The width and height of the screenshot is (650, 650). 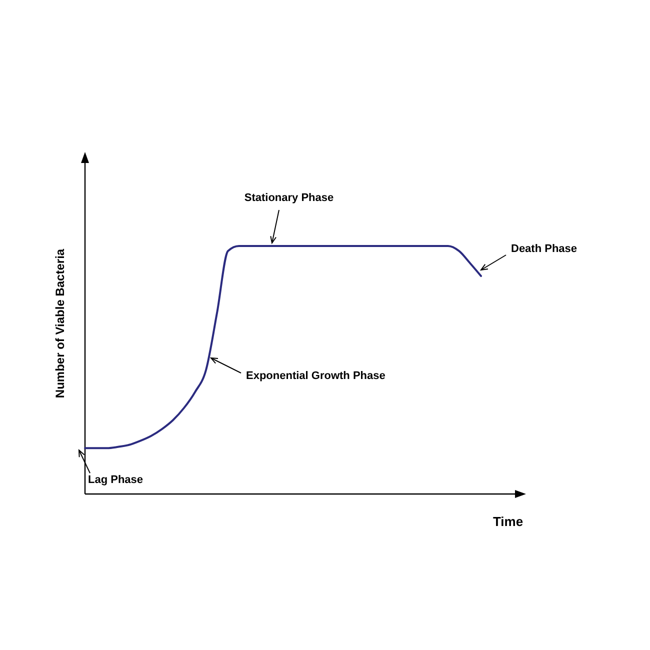 I want to click on text: Death Phase, so click(x=544, y=249).